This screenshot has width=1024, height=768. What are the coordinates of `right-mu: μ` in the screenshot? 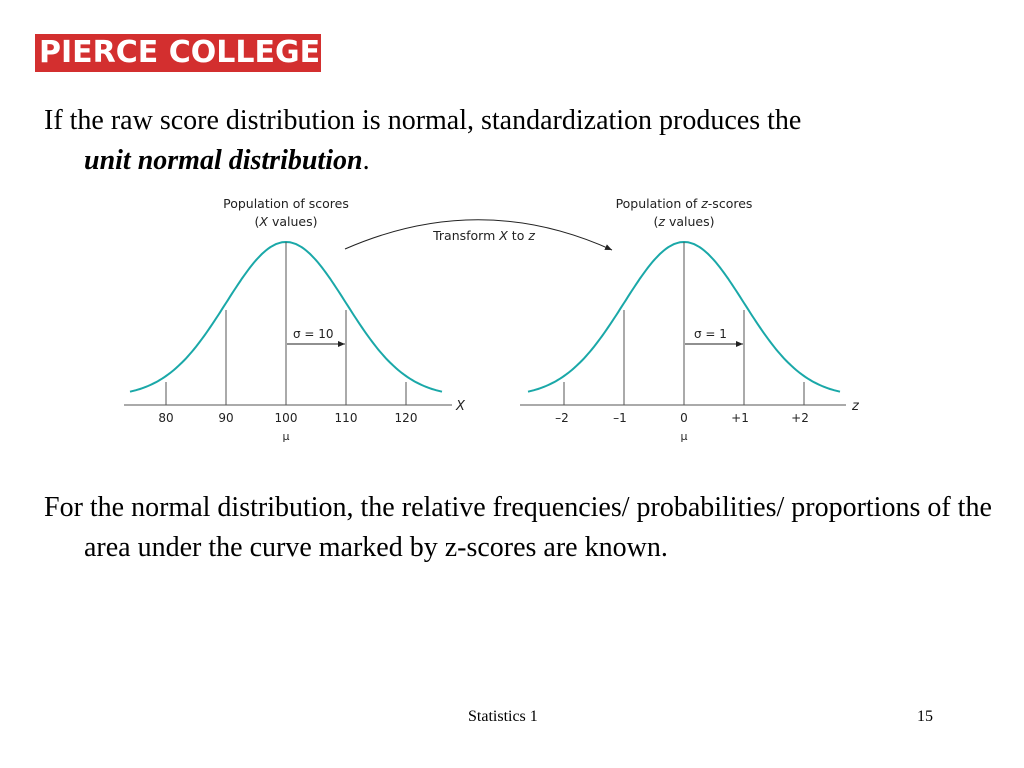 It's located at (684, 436).